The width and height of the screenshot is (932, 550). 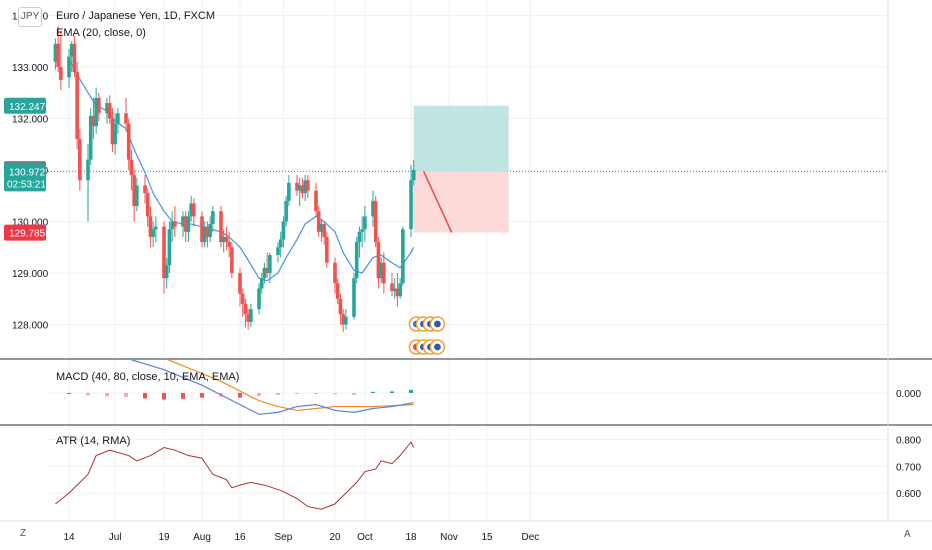 What do you see at coordinates (148, 377) in the screenshot?
I see `macd-legend: MACD (40, 80, close, 10, EMA, EMA)` at bounding box center [148, 377].